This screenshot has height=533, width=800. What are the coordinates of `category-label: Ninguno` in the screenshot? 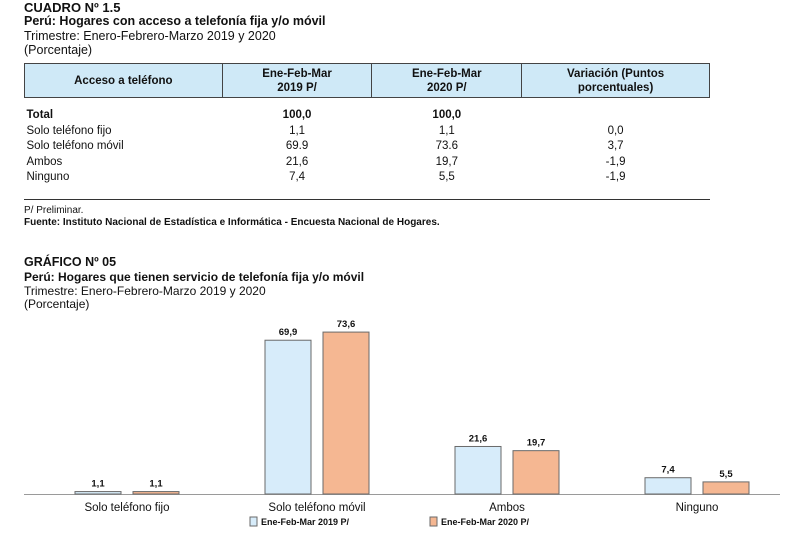 It's located at (697, 508).